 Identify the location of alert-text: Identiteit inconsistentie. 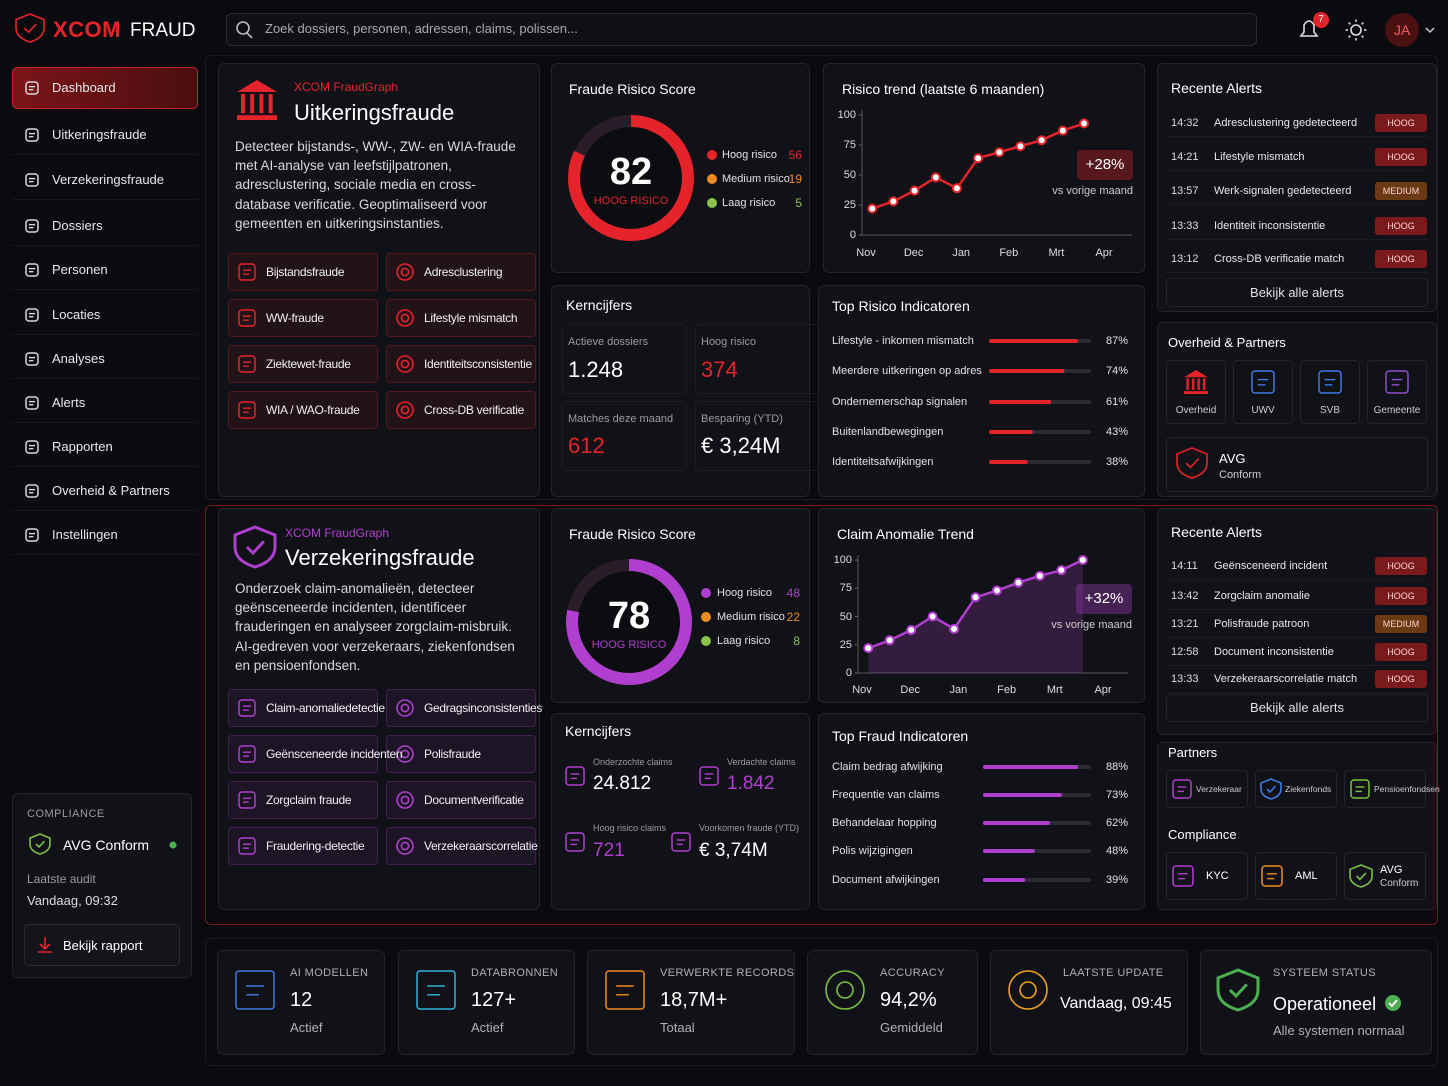
(1270, 226).